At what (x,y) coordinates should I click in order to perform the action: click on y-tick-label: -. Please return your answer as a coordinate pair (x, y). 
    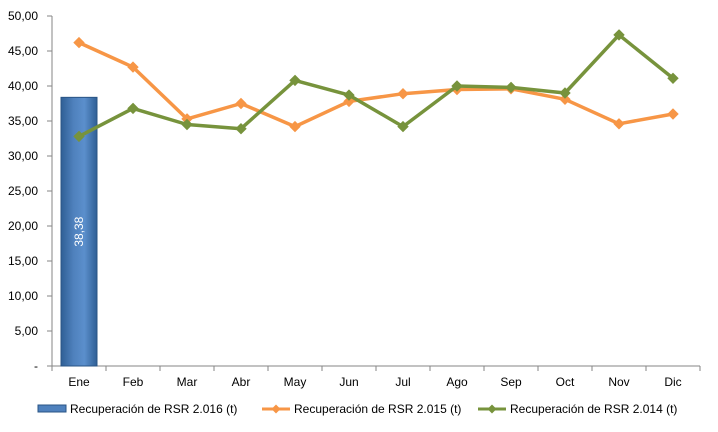
    Looking at the image, I should click on (36, 366).